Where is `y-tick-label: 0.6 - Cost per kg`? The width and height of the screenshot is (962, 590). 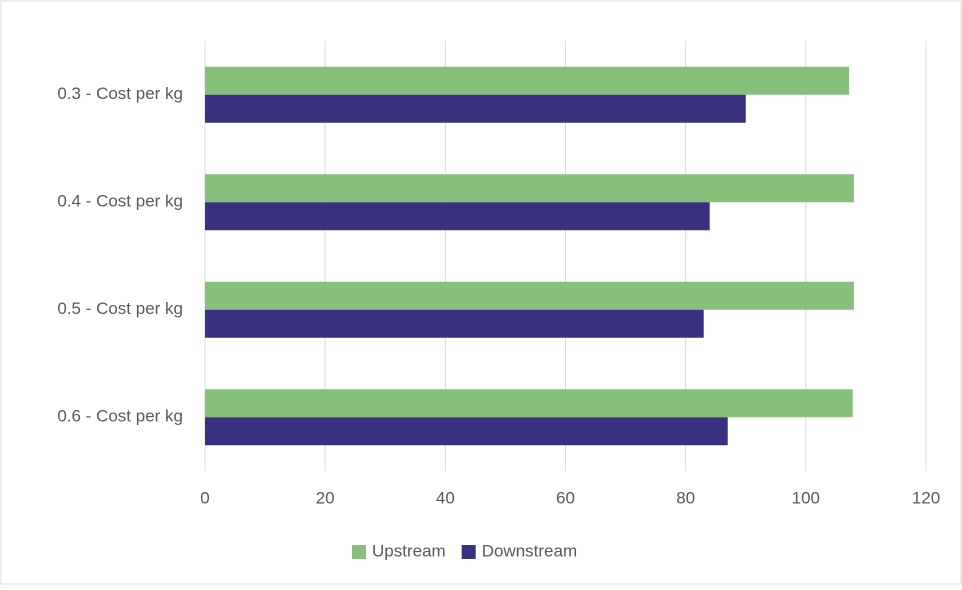 y-tick-label: 0.6 - Cost per kg is located at coordinates (120, 416).